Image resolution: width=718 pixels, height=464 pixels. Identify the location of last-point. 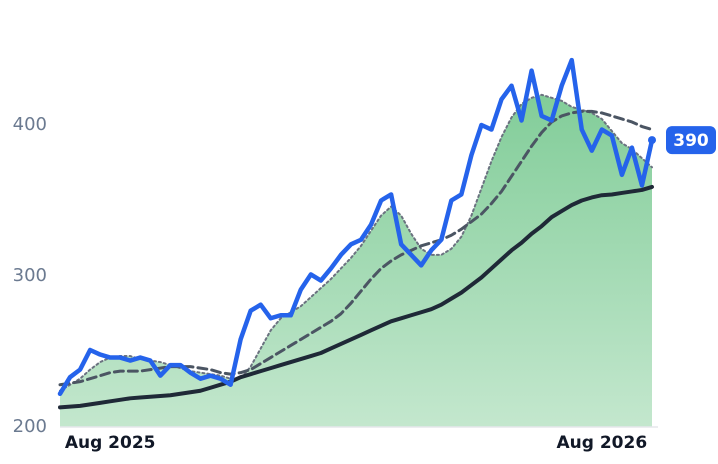
(652, 140).